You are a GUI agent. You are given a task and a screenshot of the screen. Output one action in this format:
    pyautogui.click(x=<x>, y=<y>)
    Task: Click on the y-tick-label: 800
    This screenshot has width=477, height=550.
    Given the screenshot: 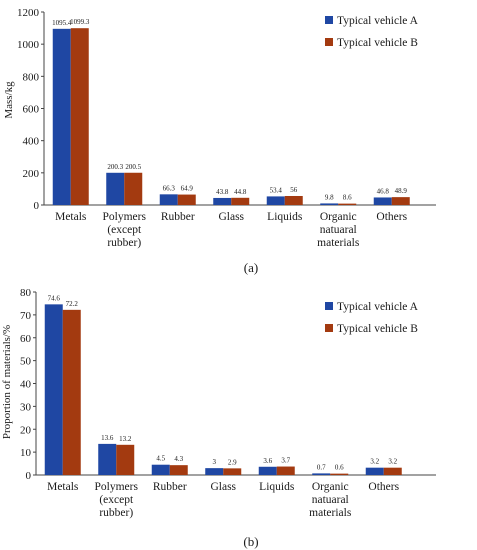 What is the action you would take?
    pyautogui.click(x=31, y=77)
    